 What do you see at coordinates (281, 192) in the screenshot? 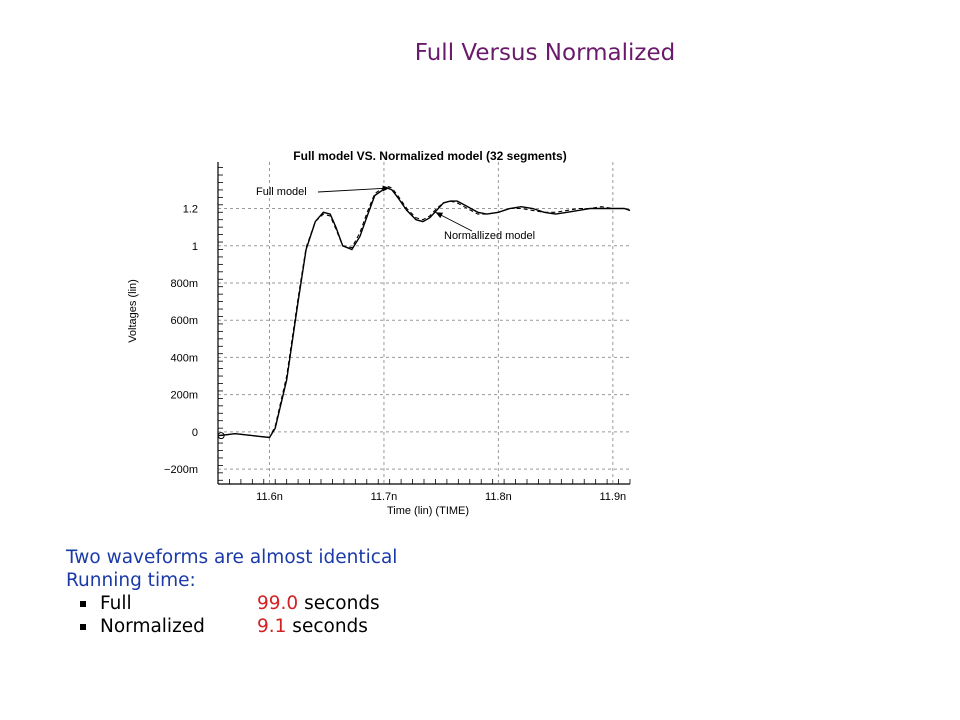
I see `annotation-full-model: Full model` at bounding box center [281, 192].